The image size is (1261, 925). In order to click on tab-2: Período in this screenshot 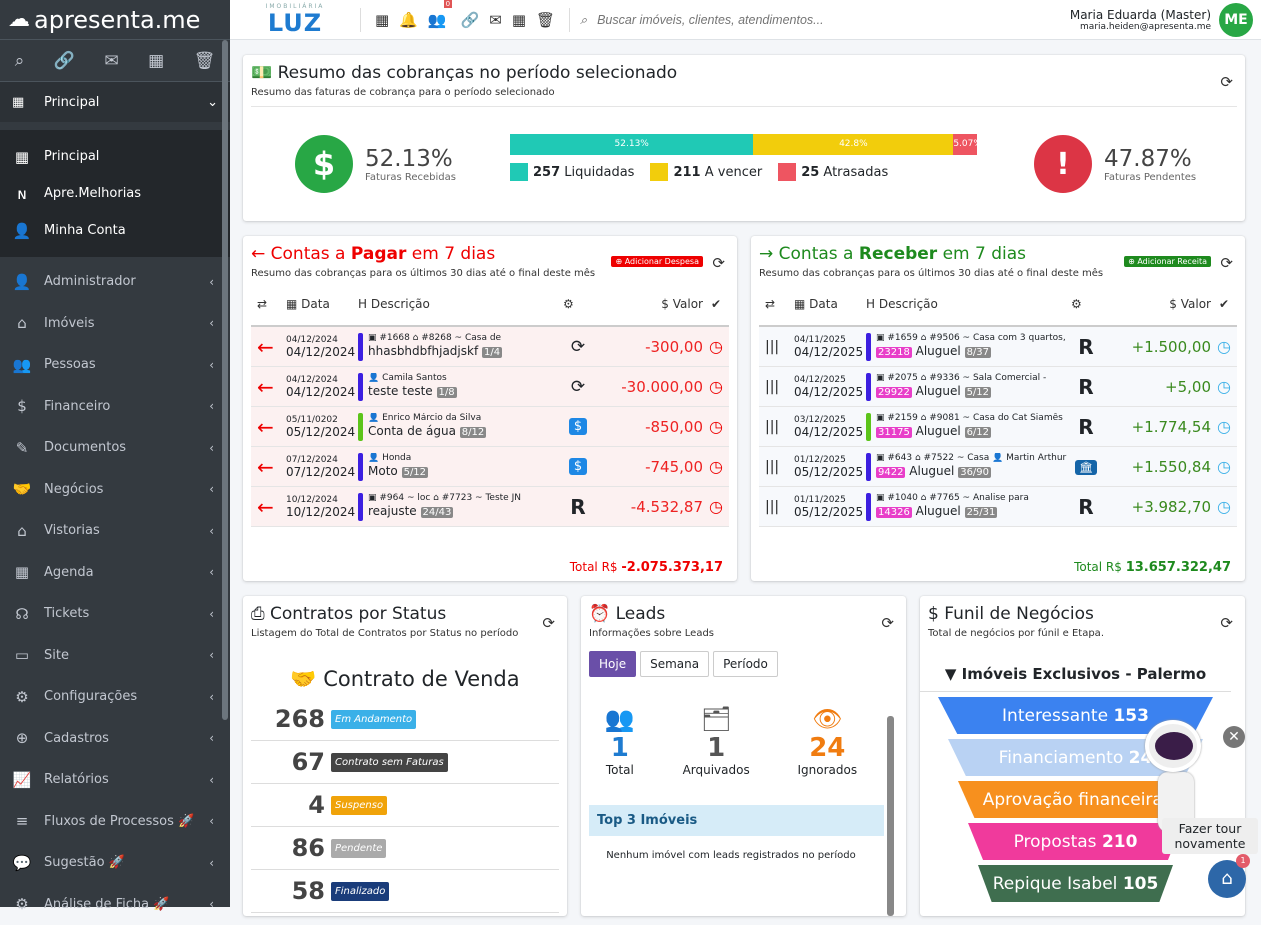, I will do `click(745, 664)`.